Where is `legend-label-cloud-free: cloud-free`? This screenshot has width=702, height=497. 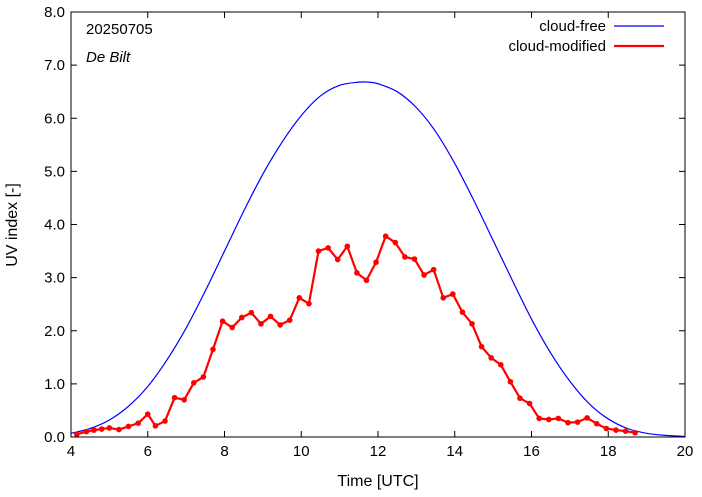 legend-label-cloud-free: cloud-free is located at coordinates (572, 26).